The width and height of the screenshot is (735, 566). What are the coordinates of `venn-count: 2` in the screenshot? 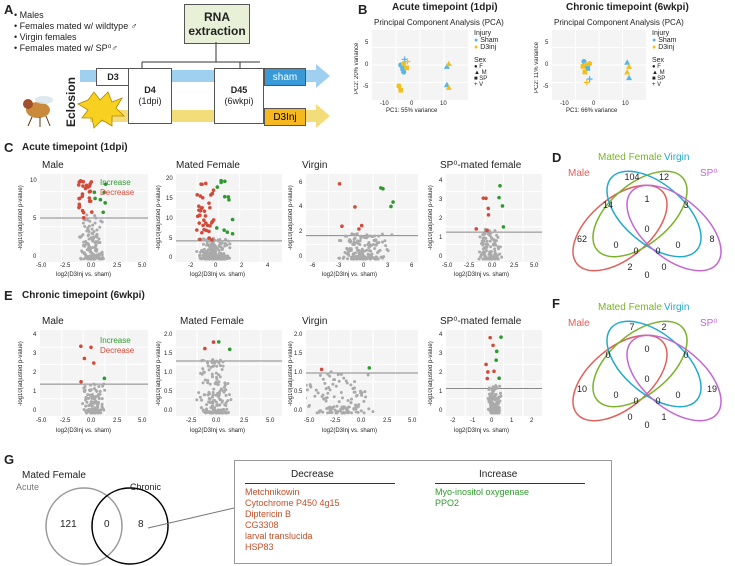 It's located at (663, 327).